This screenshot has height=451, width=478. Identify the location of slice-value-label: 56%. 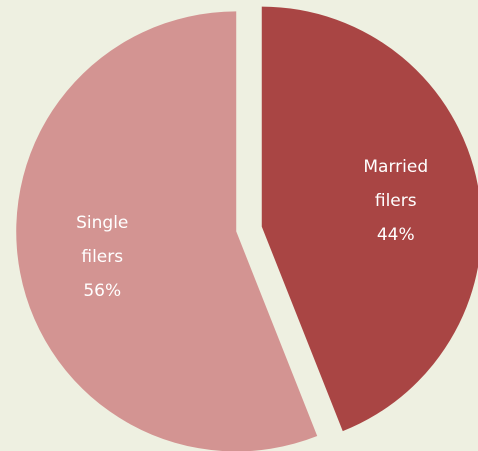
(102, 291).